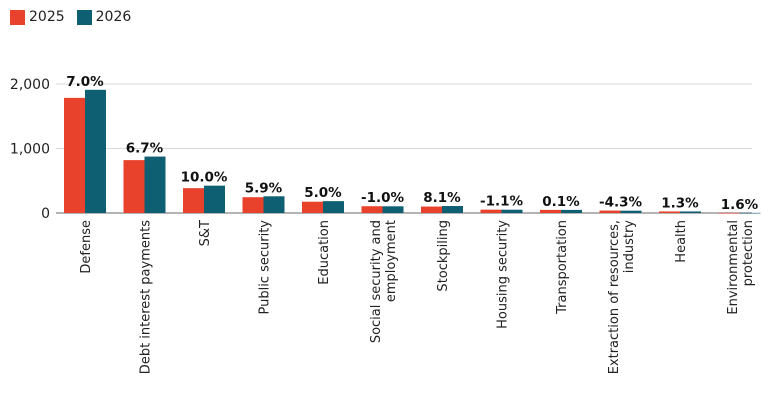  I want to click on x-tick-label: Debt interest payments, so click(146, 297).